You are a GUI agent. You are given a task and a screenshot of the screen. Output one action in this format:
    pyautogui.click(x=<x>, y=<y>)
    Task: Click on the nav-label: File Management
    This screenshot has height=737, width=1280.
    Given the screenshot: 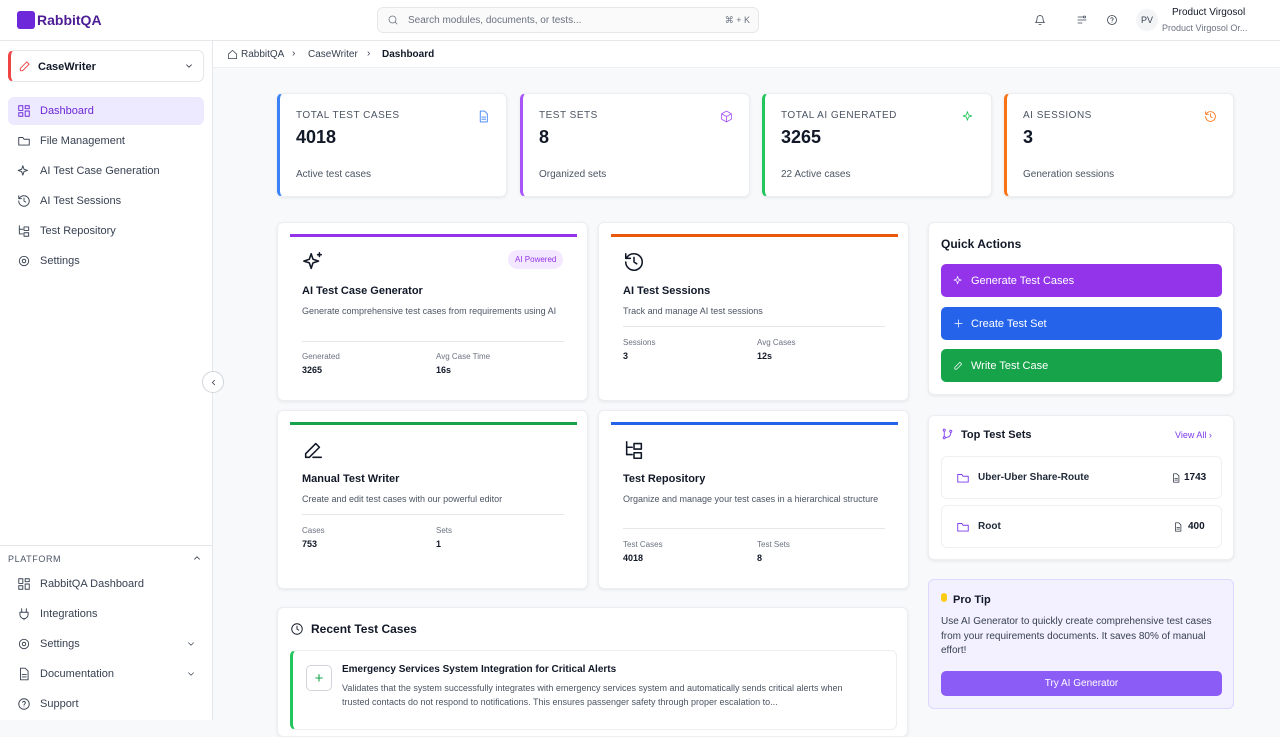 What is the action you would take?
    pyautogui.click(x=82, y=141)
    